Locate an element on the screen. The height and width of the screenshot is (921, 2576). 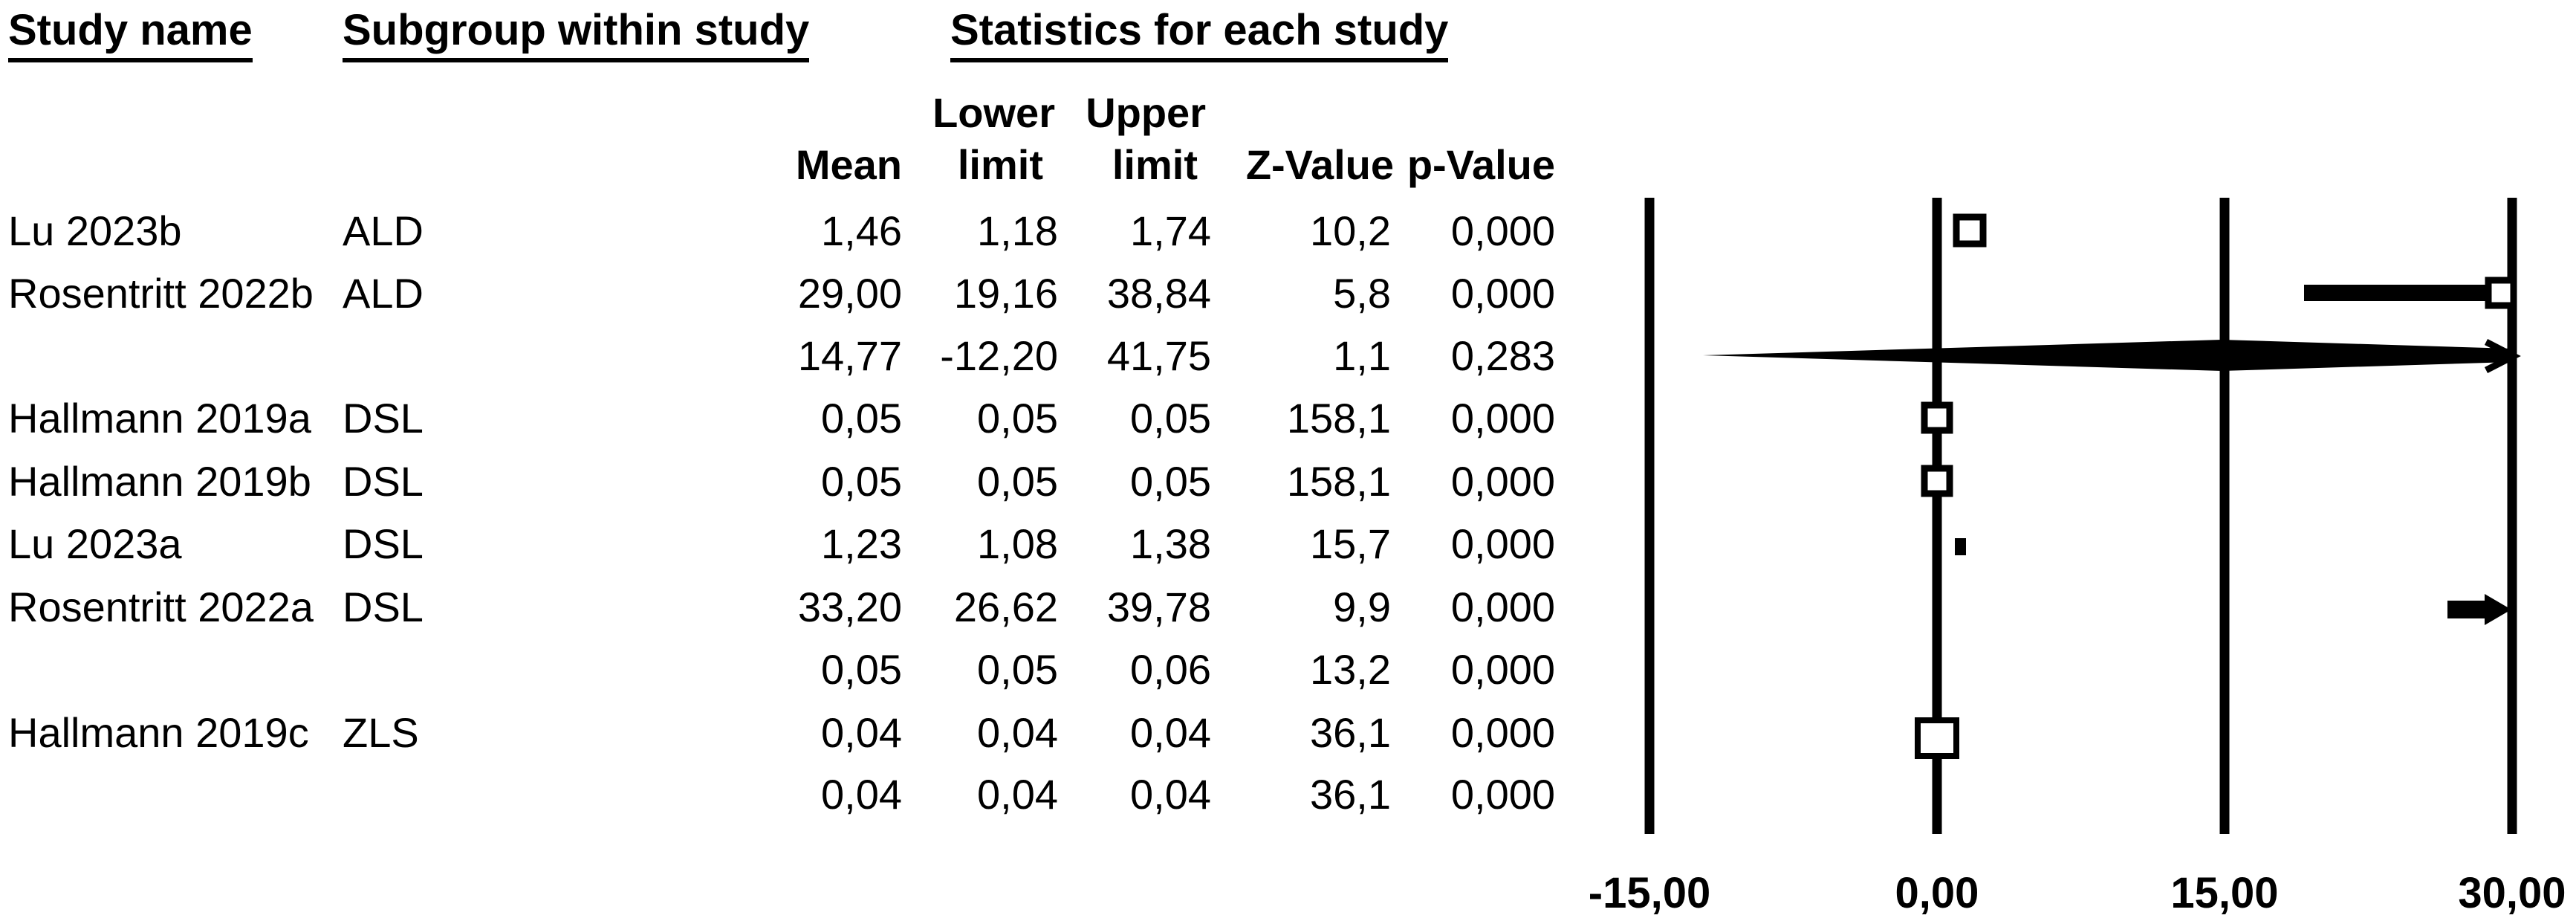
x-tick-label-zero: 0,00 is located at coordinates (1937, 893).